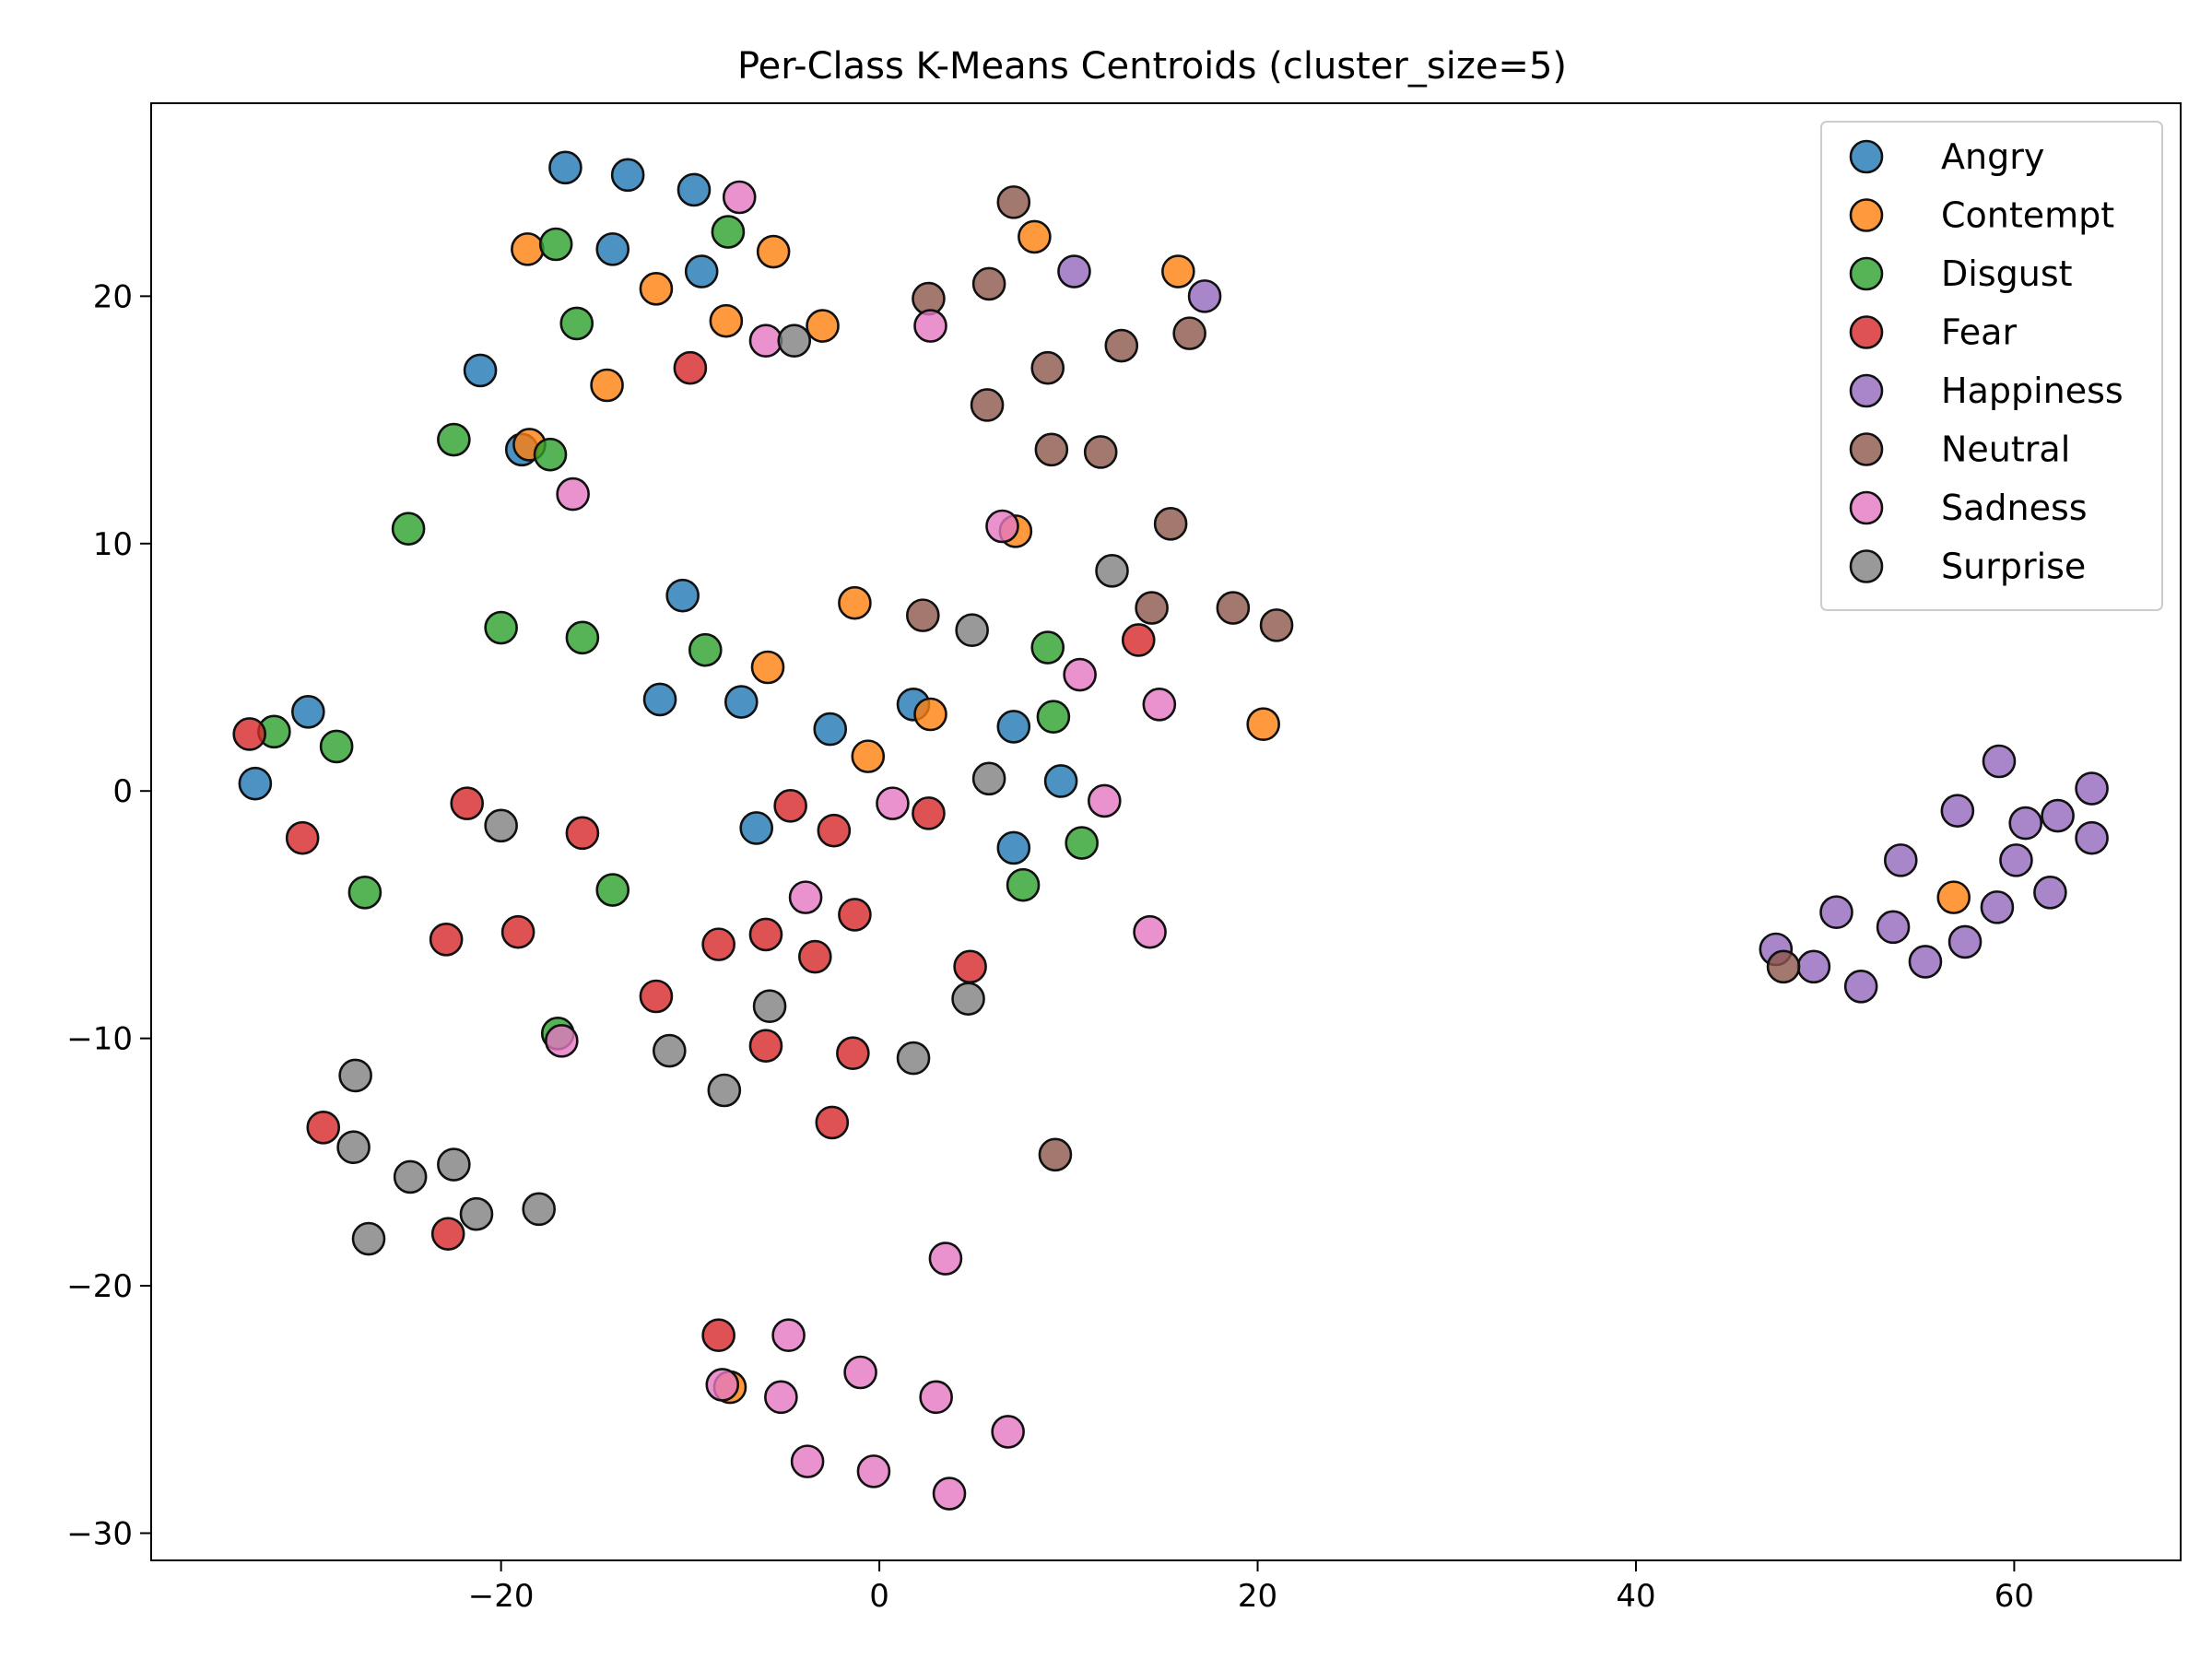 The image size is (2212, 1659). I want to click on legend-marker-disgust, so click(1866, 273).